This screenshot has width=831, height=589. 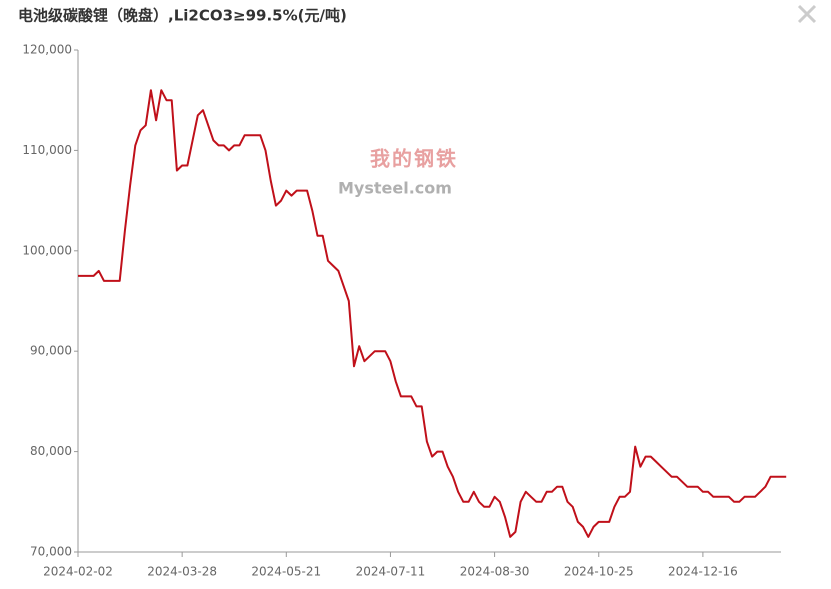 What do you see at coordinates (286, 572) in the screenshot?
I see `x-tick-label: 2024-05-21` at bounding box center [286, 572].